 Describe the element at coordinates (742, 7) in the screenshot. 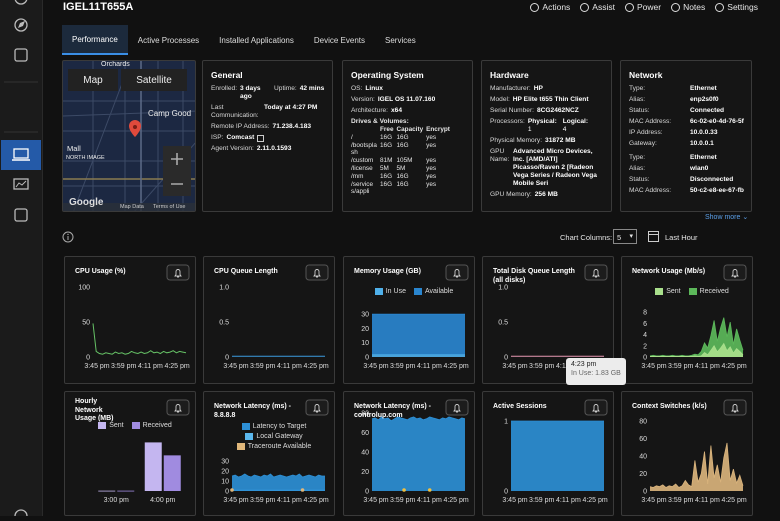

I see `action-label: Settings` at that location.